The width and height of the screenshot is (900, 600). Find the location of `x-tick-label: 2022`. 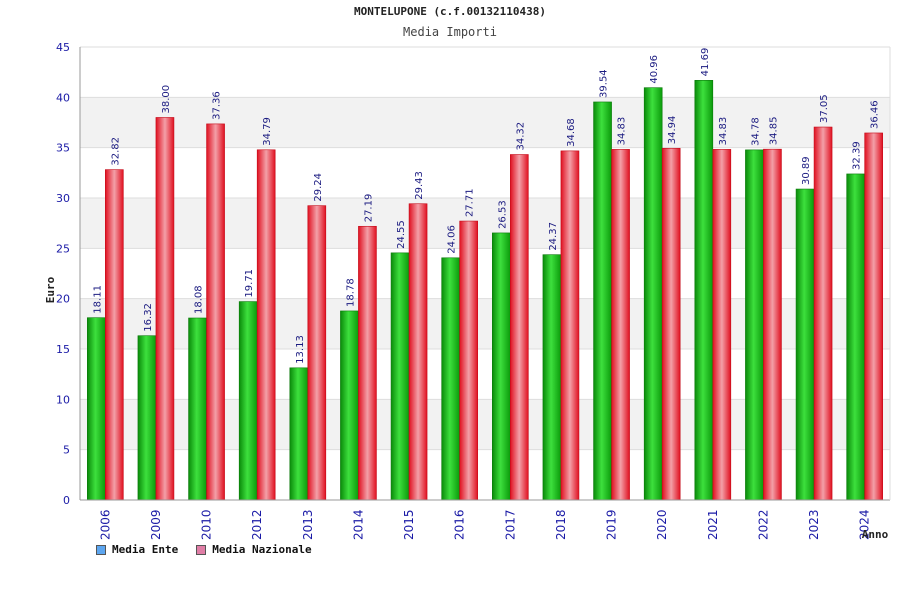

x-tick-label: 2022 is located at coordinates (763, 524).